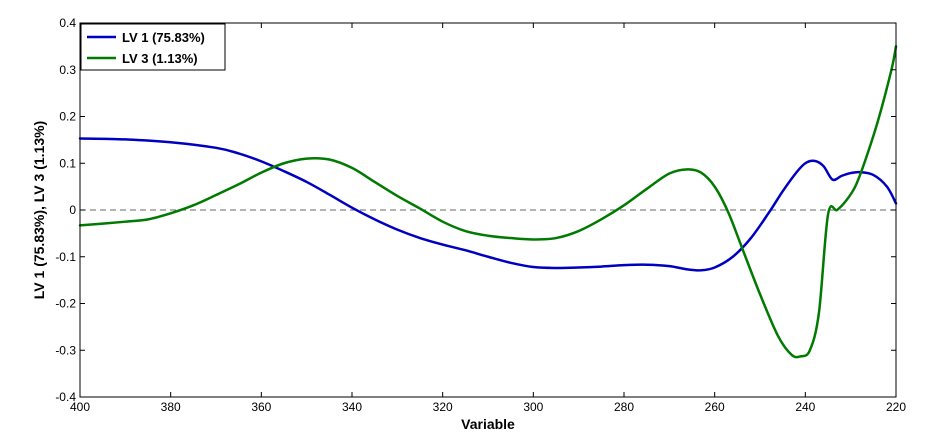 The width and height of the screenshot is (930, 437). Describe the element at coordinates (805, 407) in the screenshot. I see `x-tick-label: 240` at that location.